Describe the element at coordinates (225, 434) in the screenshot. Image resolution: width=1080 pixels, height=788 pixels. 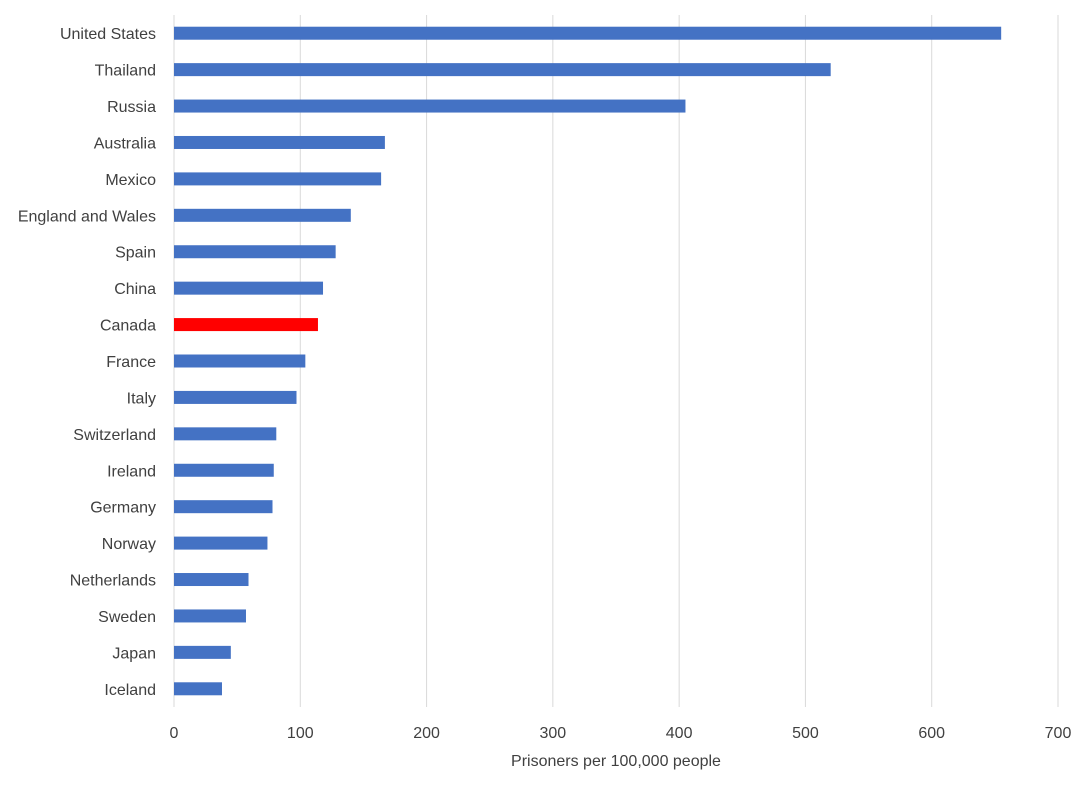
I see `bar-switzerland` at that location.